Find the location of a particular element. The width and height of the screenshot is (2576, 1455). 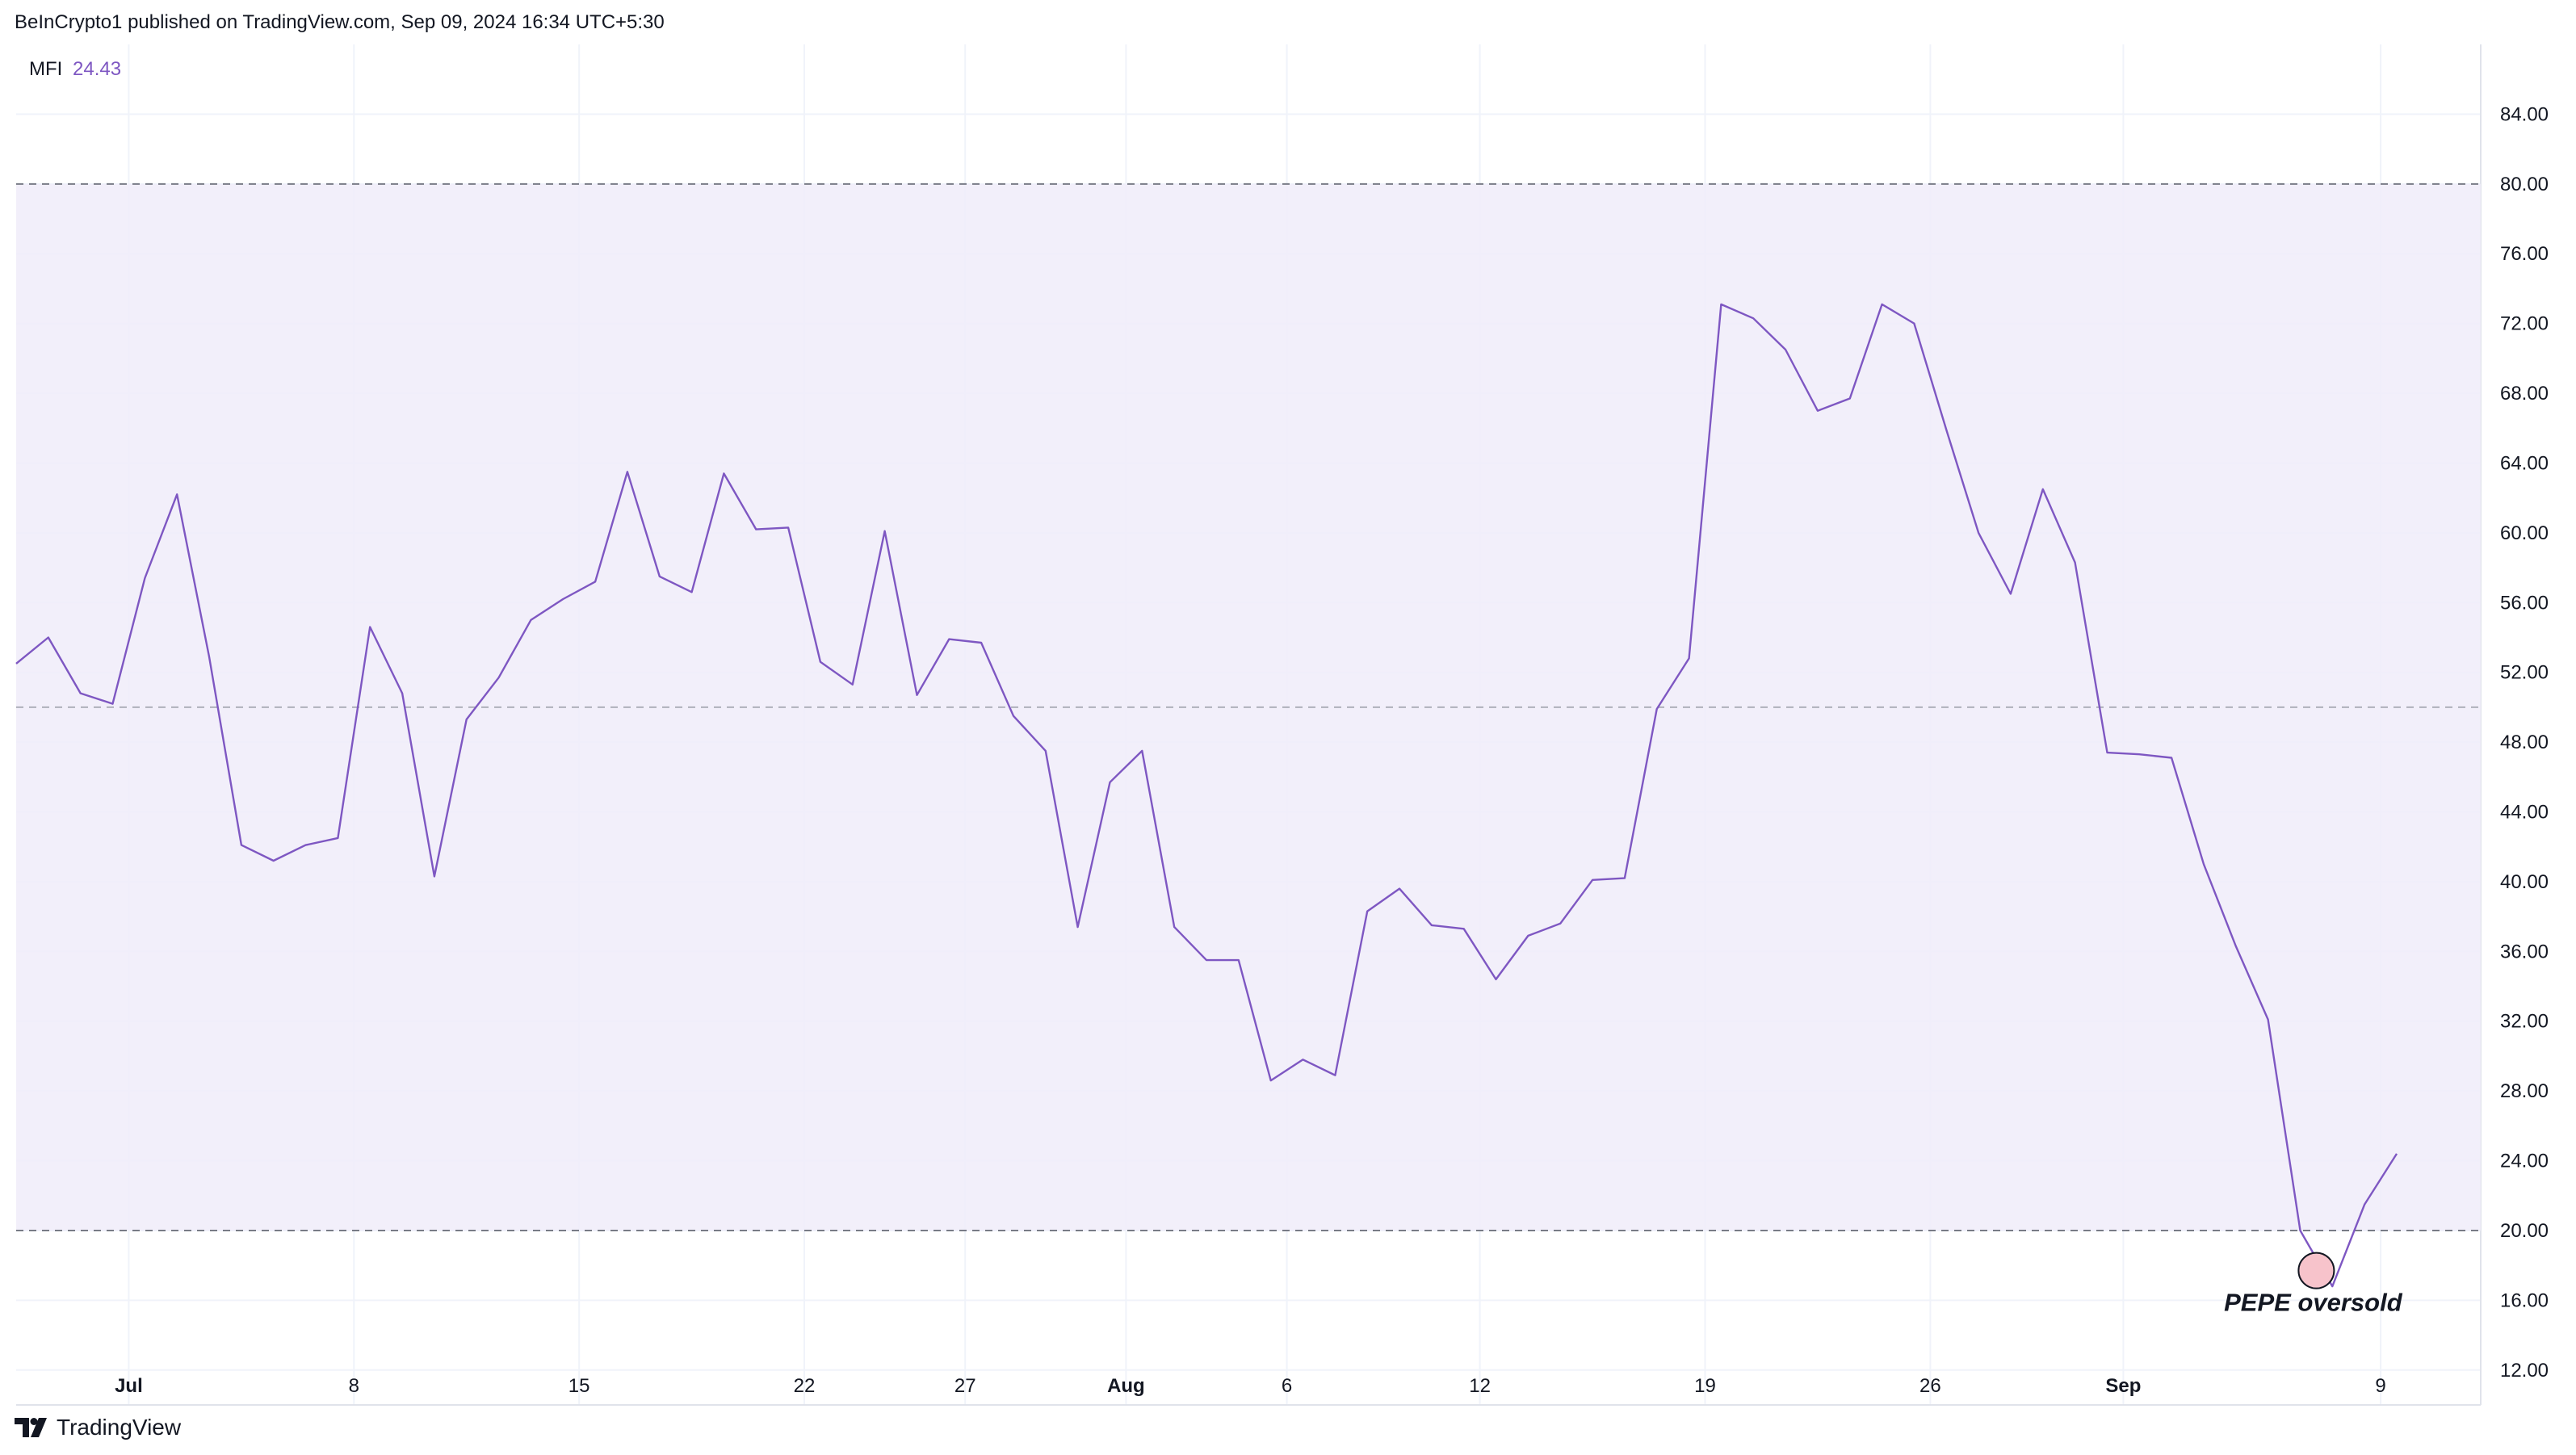

x-tick-label: 19 is located at coordinates (1705, 1386).